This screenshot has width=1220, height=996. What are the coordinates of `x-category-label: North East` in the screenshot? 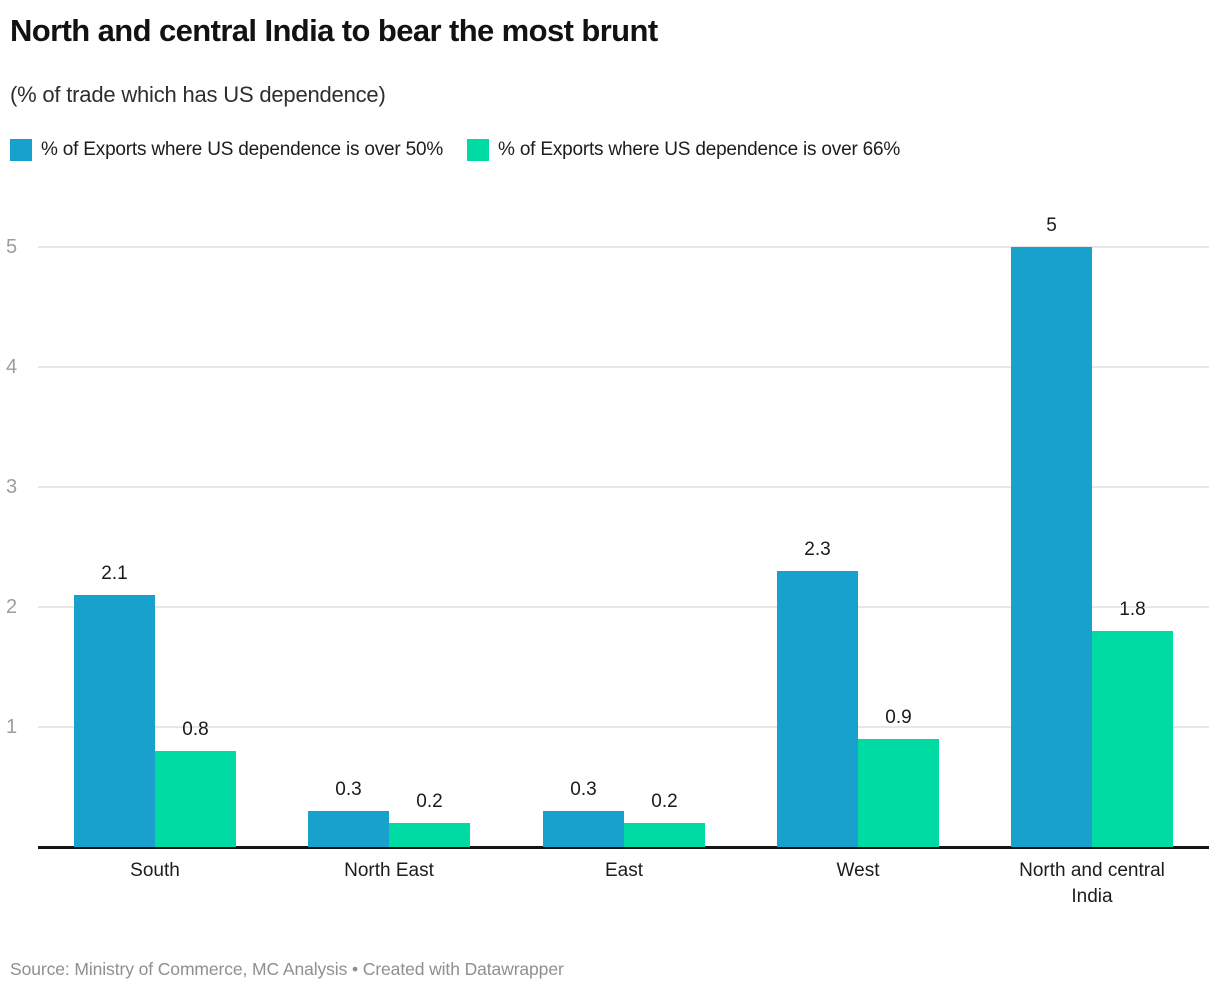 It's located at (389, 870).